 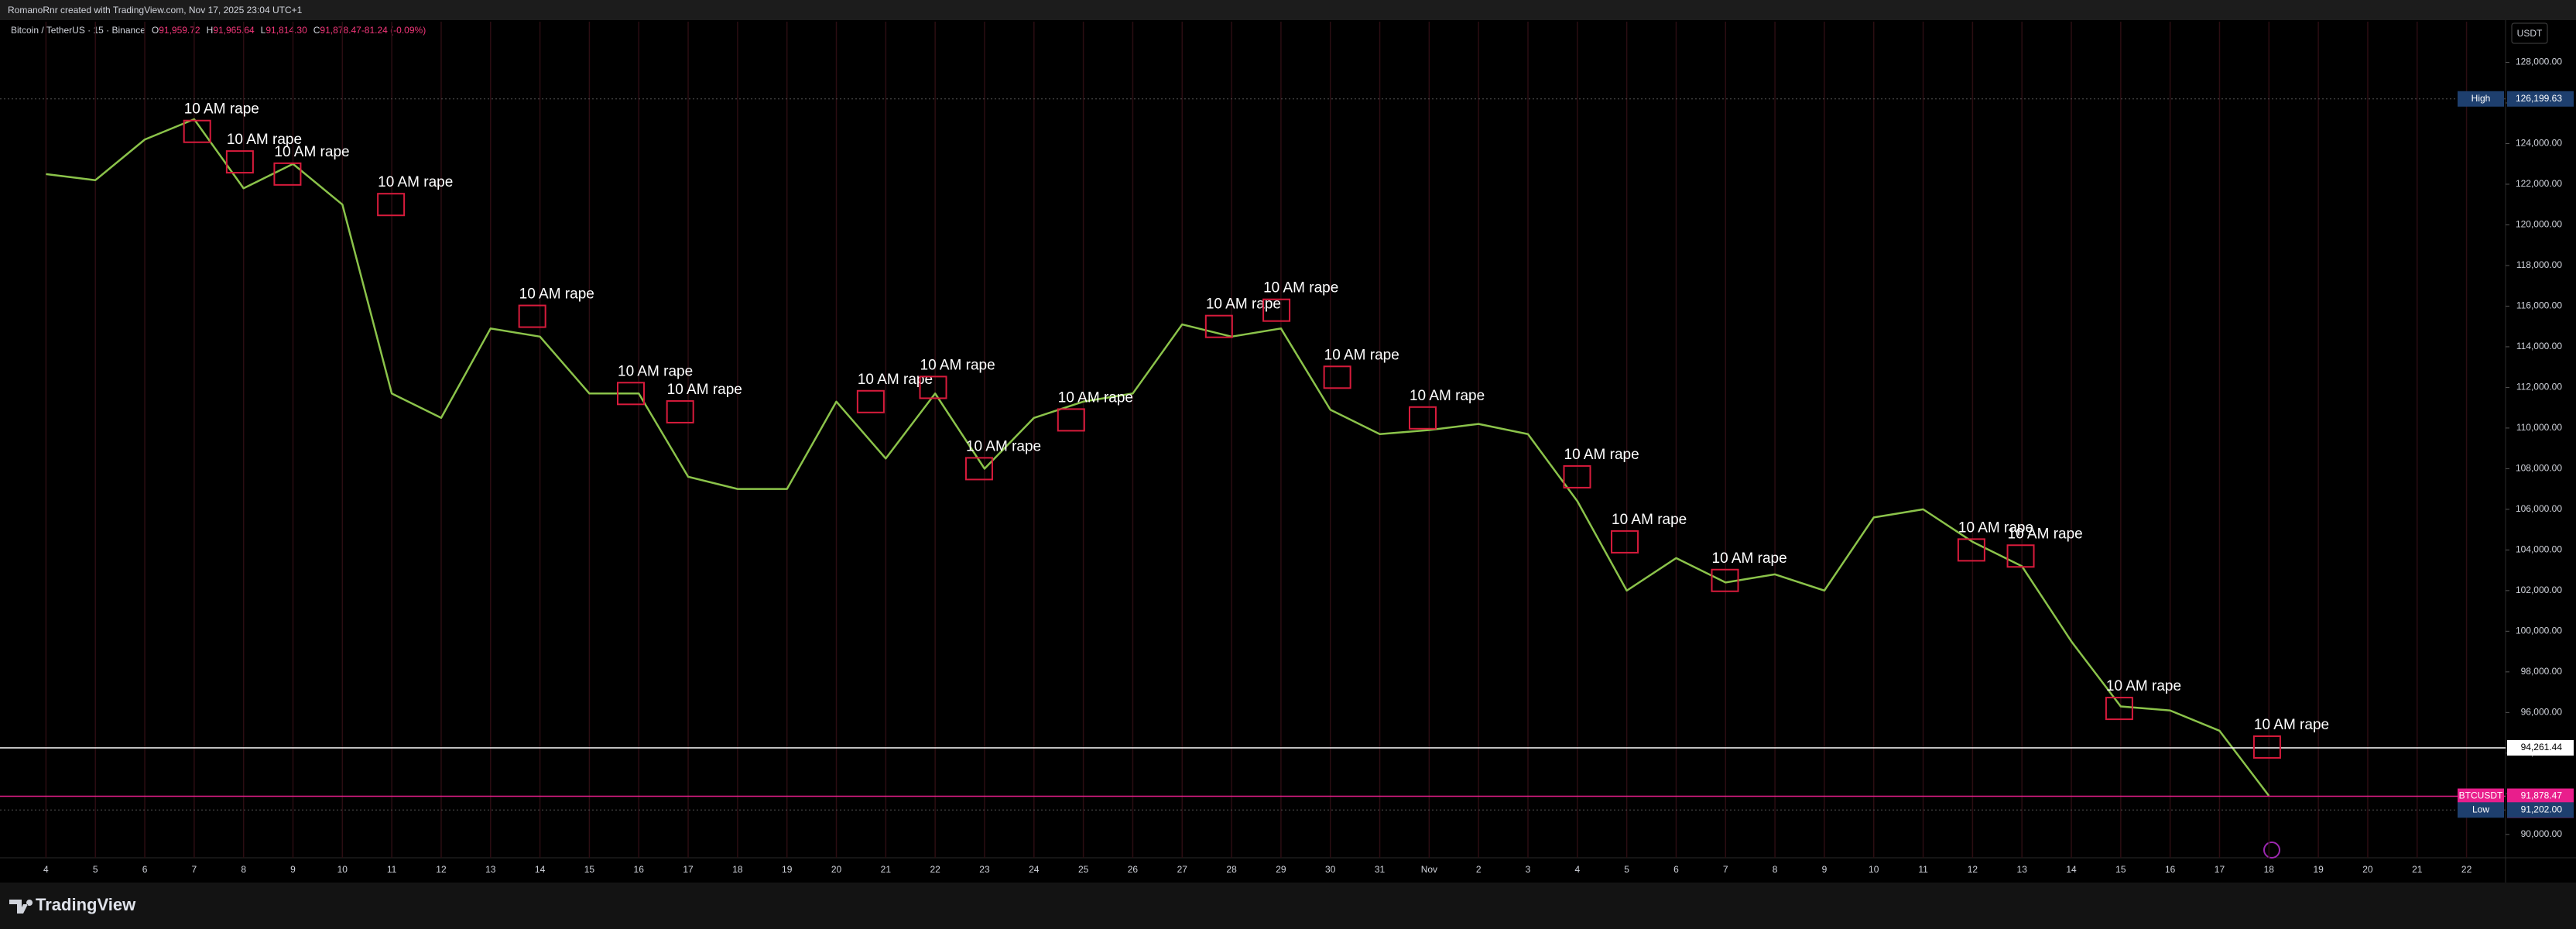 What do you see at coordinates (1529, 869) in the screenshot?
I see `x-tick-label: 3` at bounding box center [1529, 869].